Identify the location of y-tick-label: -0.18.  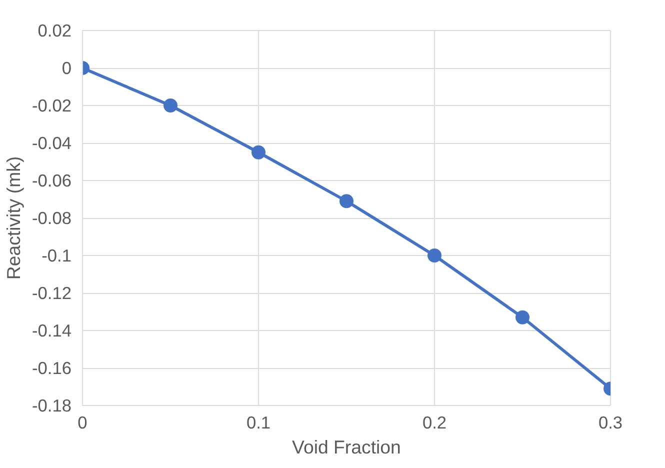
(52, 406).